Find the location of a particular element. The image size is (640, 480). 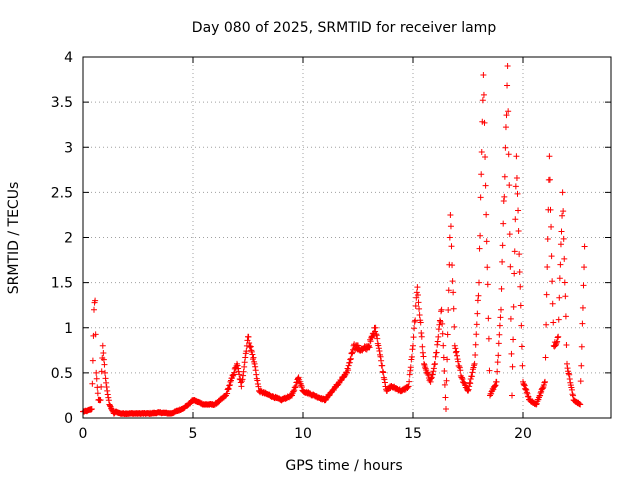

y-tick-label: 2 is located at coordinates (68, 239).